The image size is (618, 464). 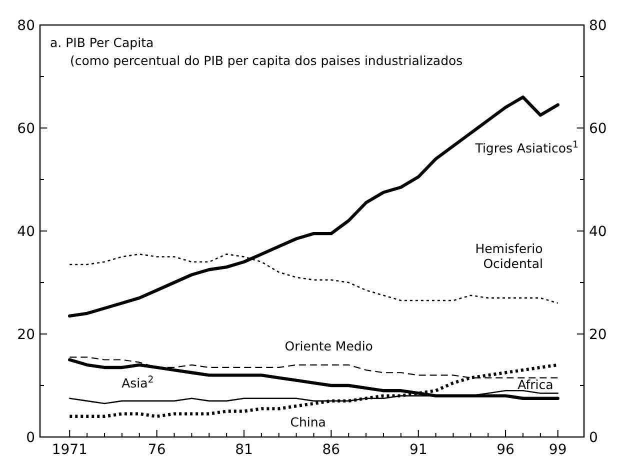 What do you see at coordinates (26, 334) in the screenshot?
I see `y-tick-label: 20` at bounding box center [26, 334].